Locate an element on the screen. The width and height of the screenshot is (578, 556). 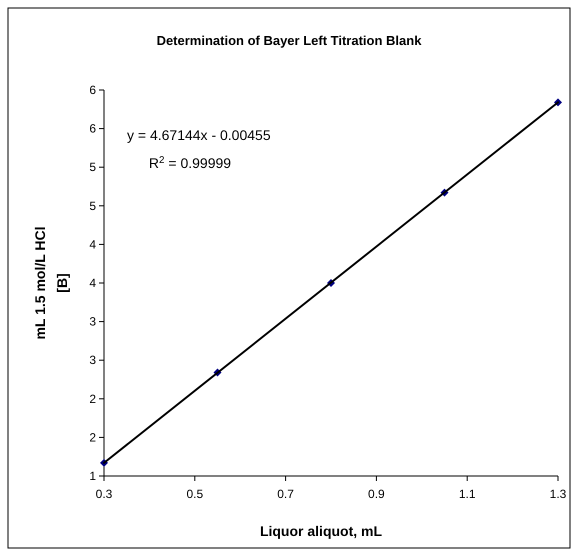
y-tick-label: 1 is located at coordinates (92, 476).